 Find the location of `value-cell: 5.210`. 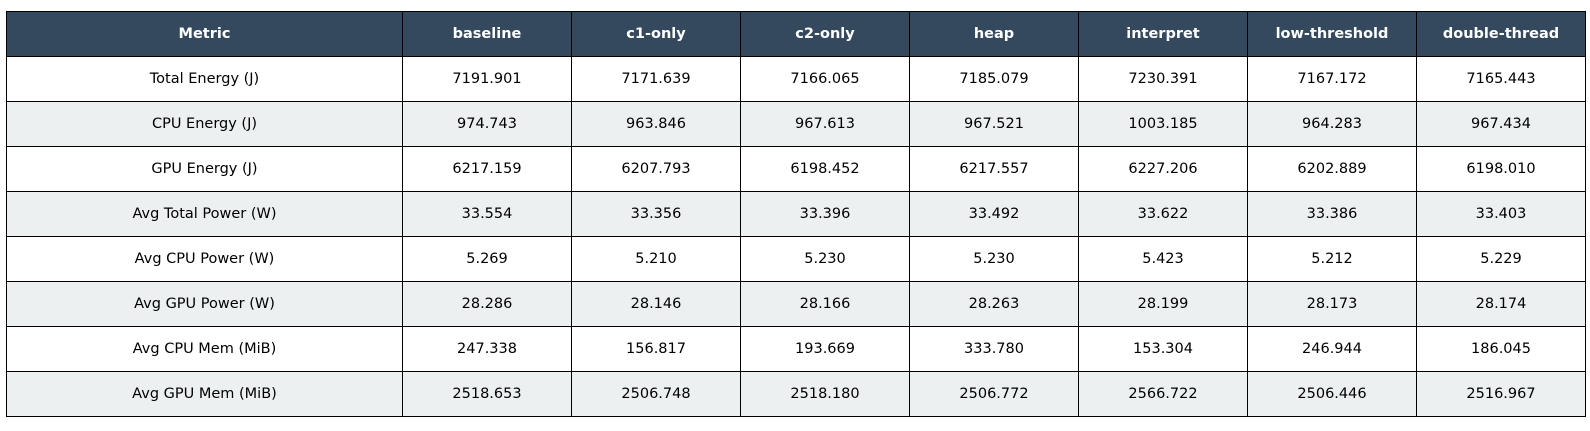

value-cell: 5.210 is located at coordinates (656, 259).